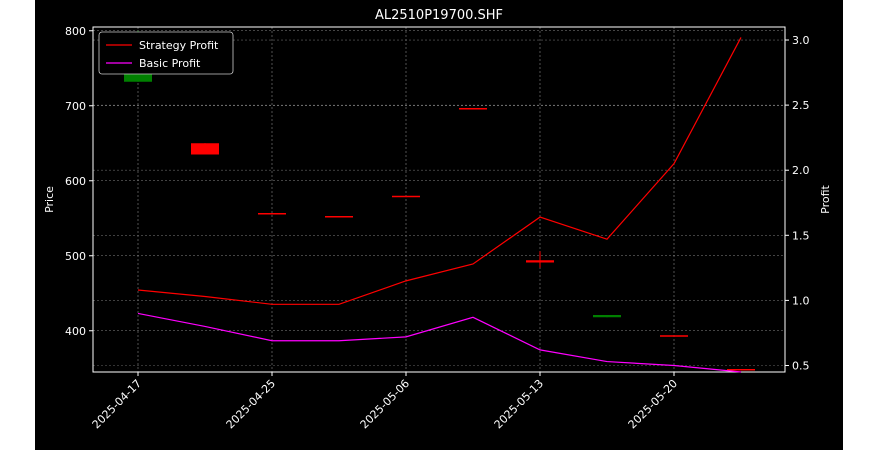  I want to click on chart-title: AL2510P19700.SHF, so click(439, 15).